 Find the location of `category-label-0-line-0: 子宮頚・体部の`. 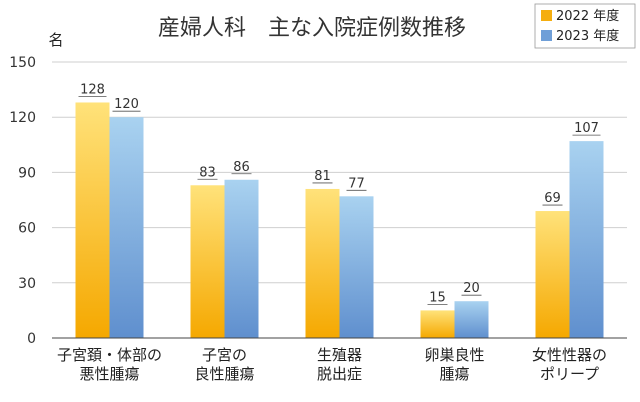

category-label-0-line-0: 子宮頚・体部の is located at coordinates (109, 355).